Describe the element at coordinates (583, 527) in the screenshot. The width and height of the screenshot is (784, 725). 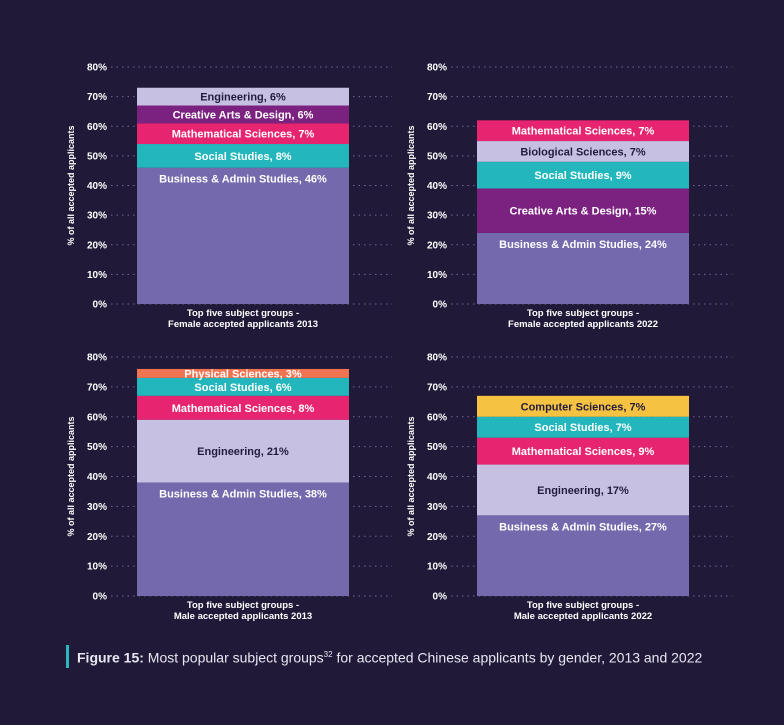
I see `data-label: Business & Admin Studies, 27%` at that location.